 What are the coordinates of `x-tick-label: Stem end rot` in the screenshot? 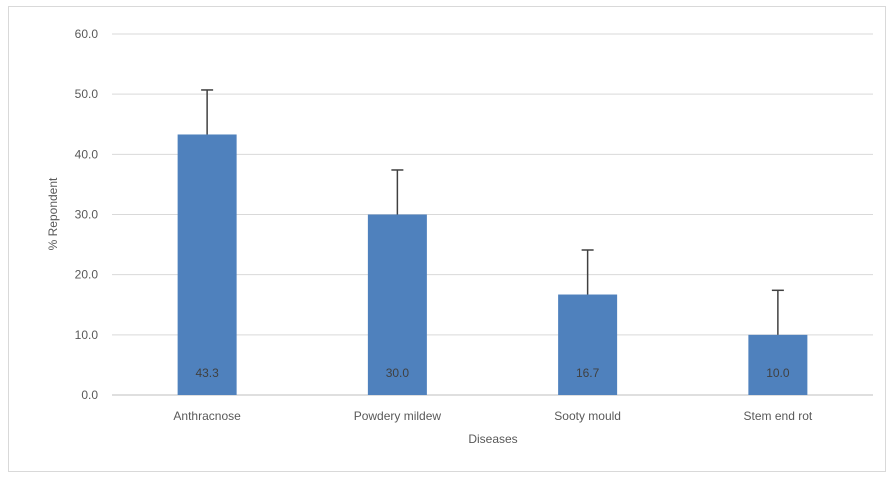 It's located at (778, 416).